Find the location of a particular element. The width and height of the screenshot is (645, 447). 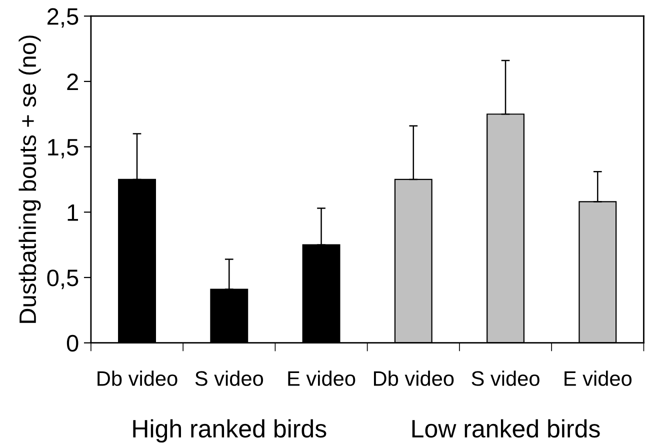

y-tick-label: 2 is located at coordinates (72, 82).